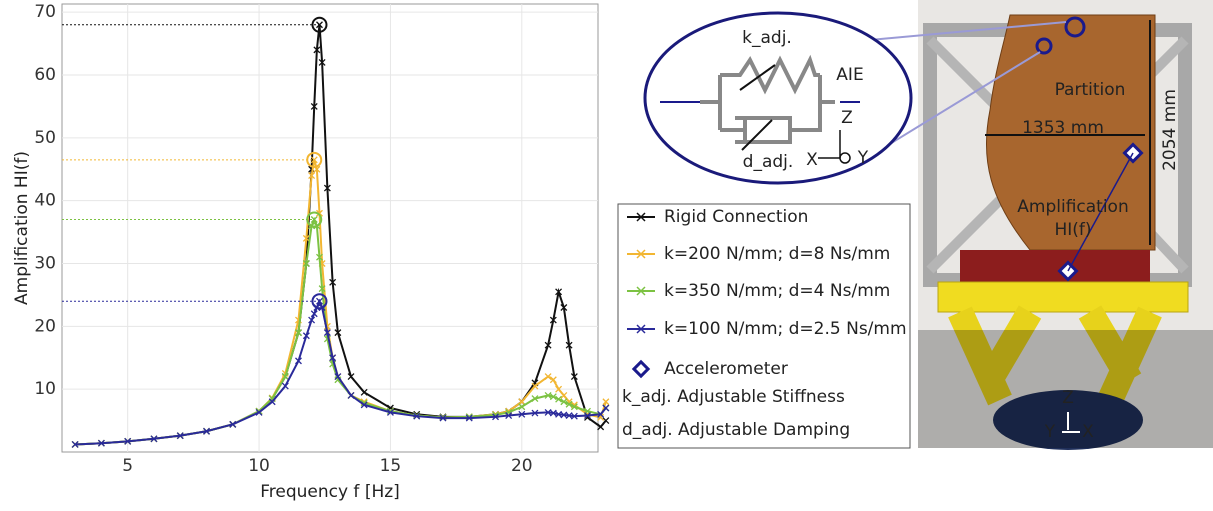 The height and width of the screenshot is (511, 1213). What do you see at coordinates (1090, 90) in the screenshot?
I see `annotation: Partition` at bounding box center [1090, 90].